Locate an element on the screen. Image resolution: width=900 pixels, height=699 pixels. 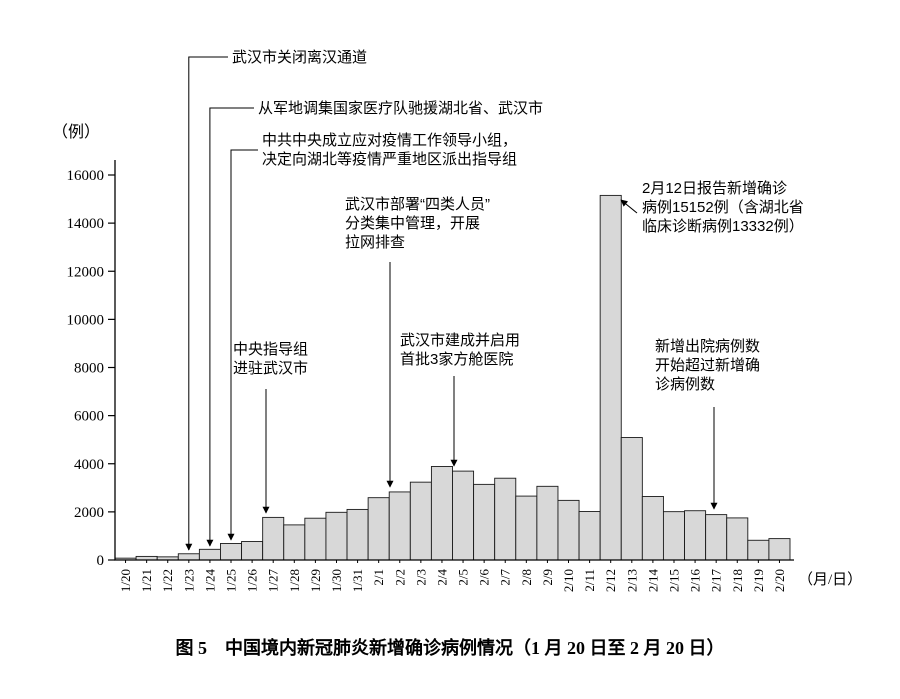
y-tick-label: 10000 is located at coordinates (86, 320).